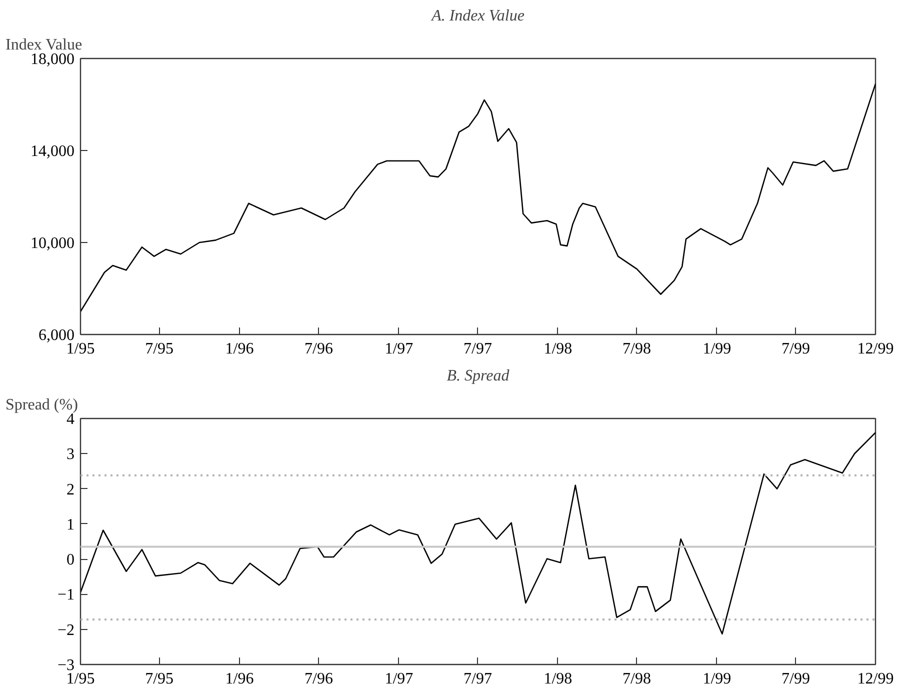 The image size is (906, 699). What do you see at coordinates (477, 16) in the screenshot?
I see `chart-title: A. Index Value` at bounding box center [477, 16].